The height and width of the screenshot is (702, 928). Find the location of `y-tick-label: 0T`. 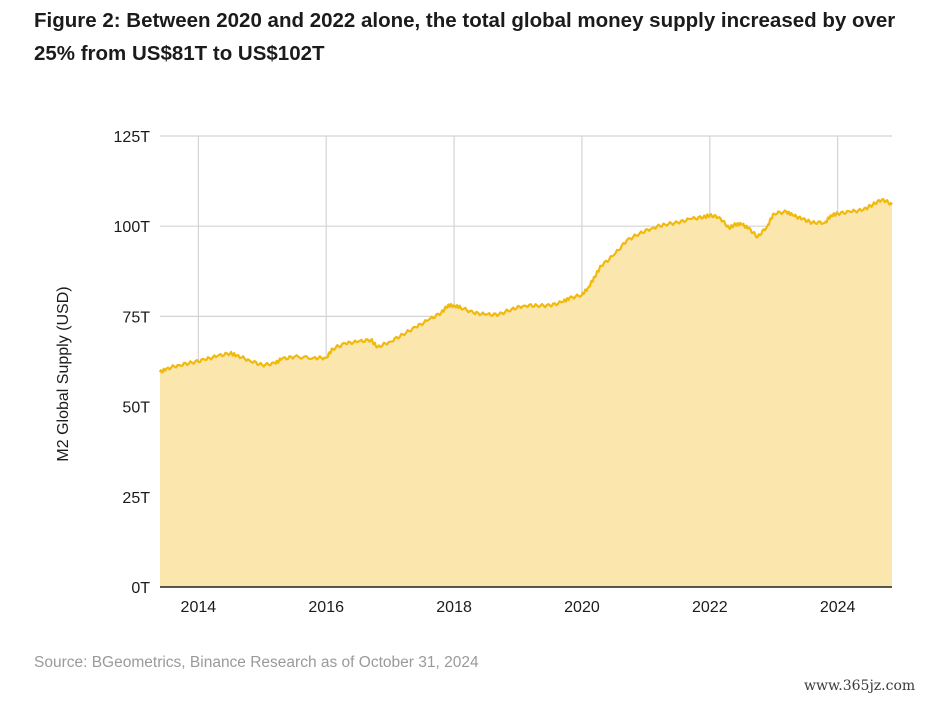

y-tick-label: 0T is located at coordinates (140, 588).